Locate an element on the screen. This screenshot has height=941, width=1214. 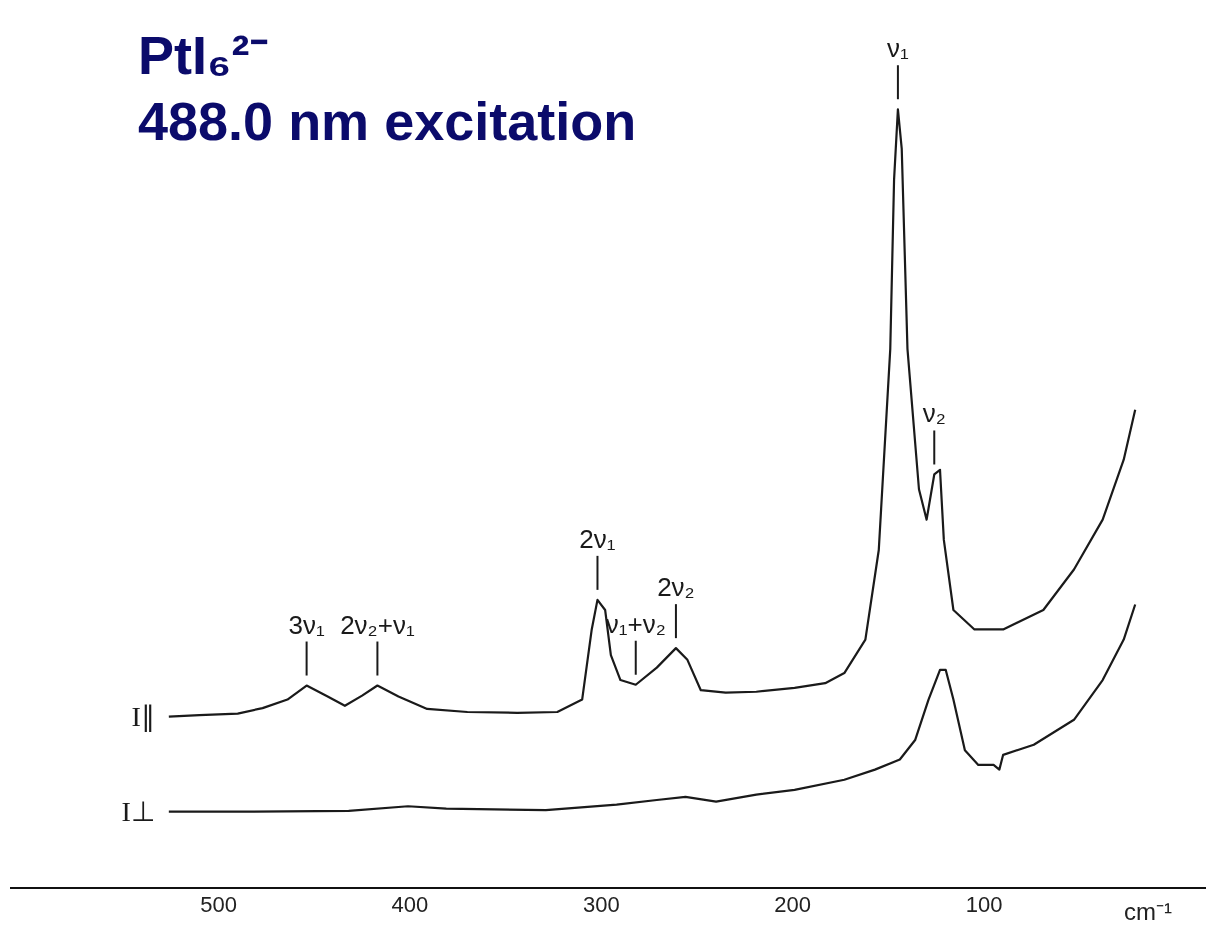
x-tick-label: 300 is located at coordinates (601, 904).